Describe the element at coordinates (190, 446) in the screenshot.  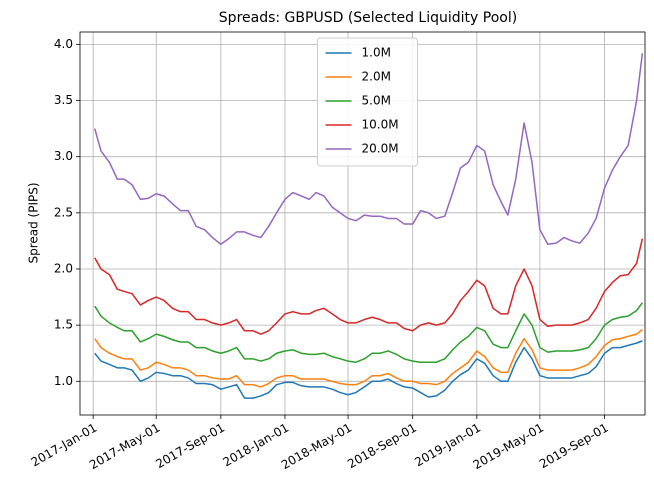
I see `x-tick-label: 2017-Sep-01` at that location.